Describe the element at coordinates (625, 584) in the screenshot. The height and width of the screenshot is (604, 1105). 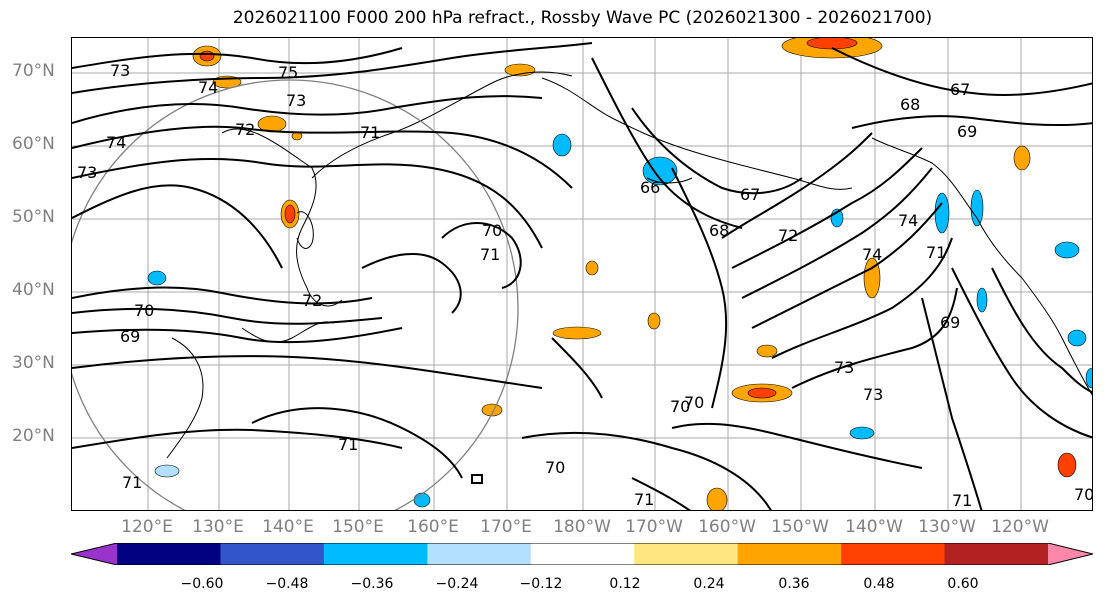
I see `colorbar-tick: 0.12` at that location.